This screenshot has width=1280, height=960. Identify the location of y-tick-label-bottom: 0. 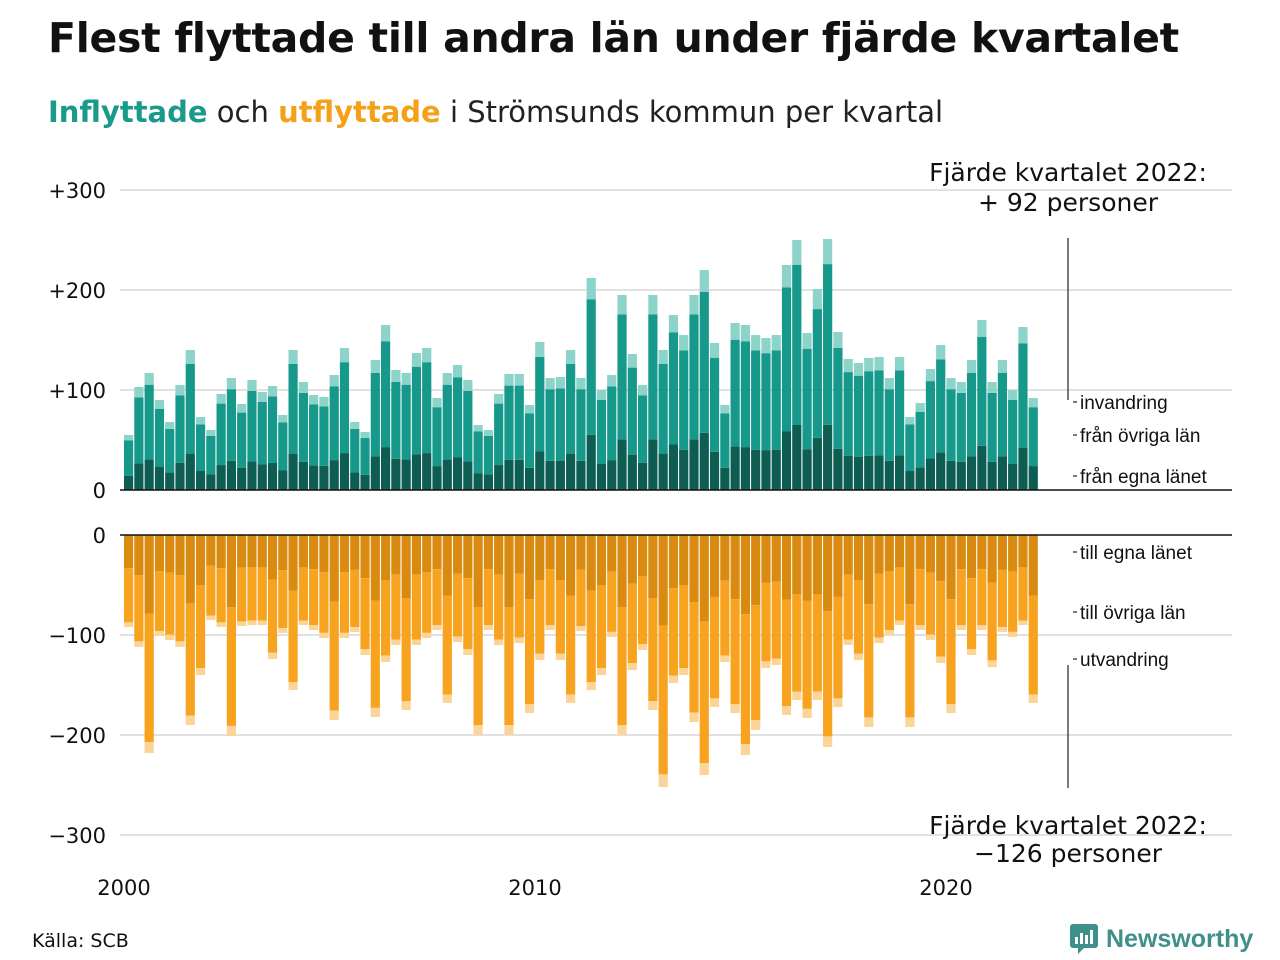
(99, 536).